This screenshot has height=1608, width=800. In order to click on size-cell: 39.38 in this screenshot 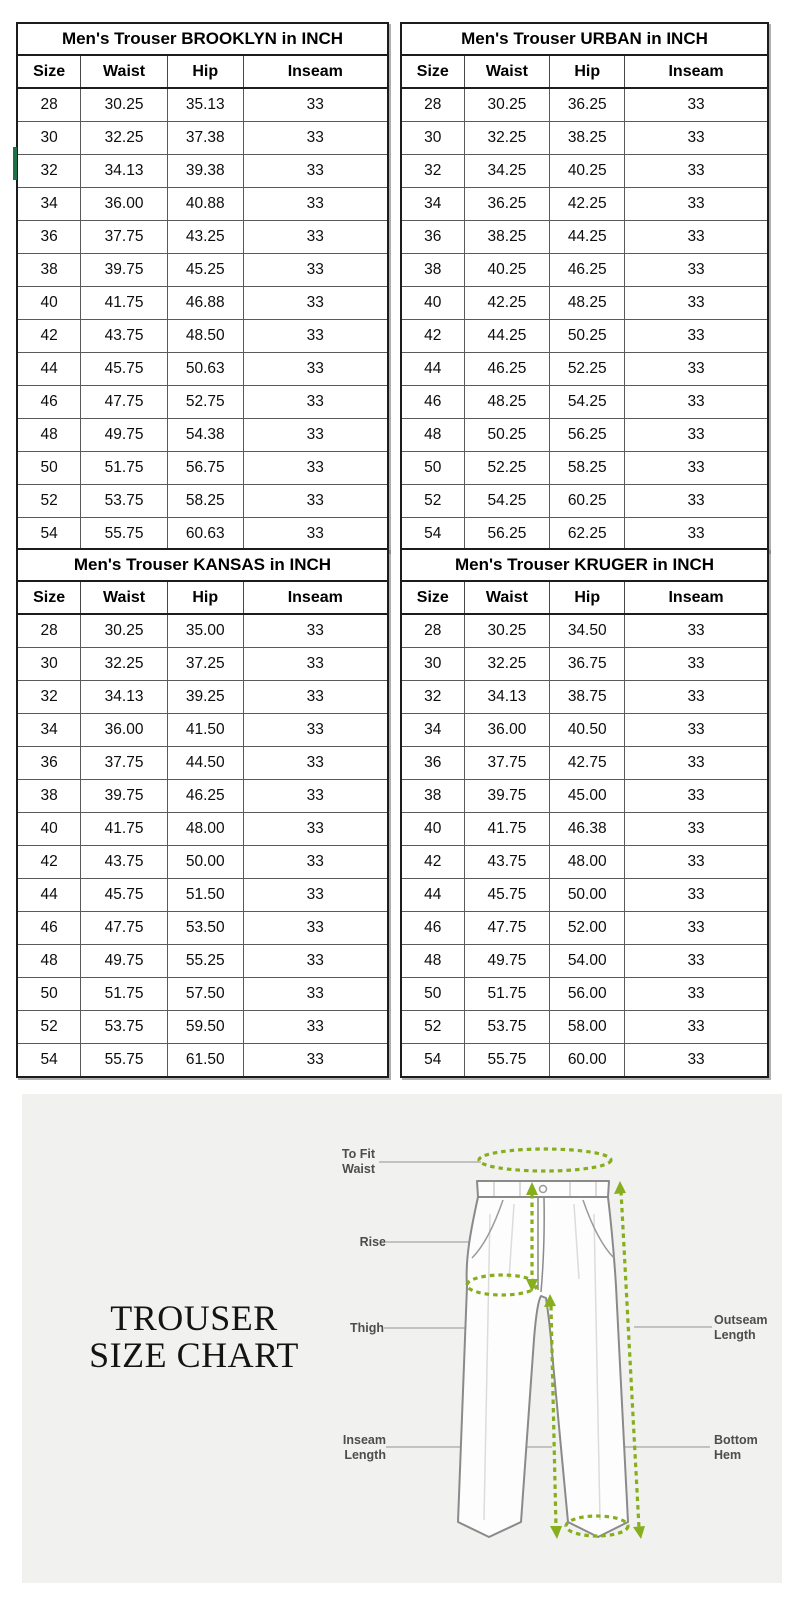, I will do `click(205, 171)`.